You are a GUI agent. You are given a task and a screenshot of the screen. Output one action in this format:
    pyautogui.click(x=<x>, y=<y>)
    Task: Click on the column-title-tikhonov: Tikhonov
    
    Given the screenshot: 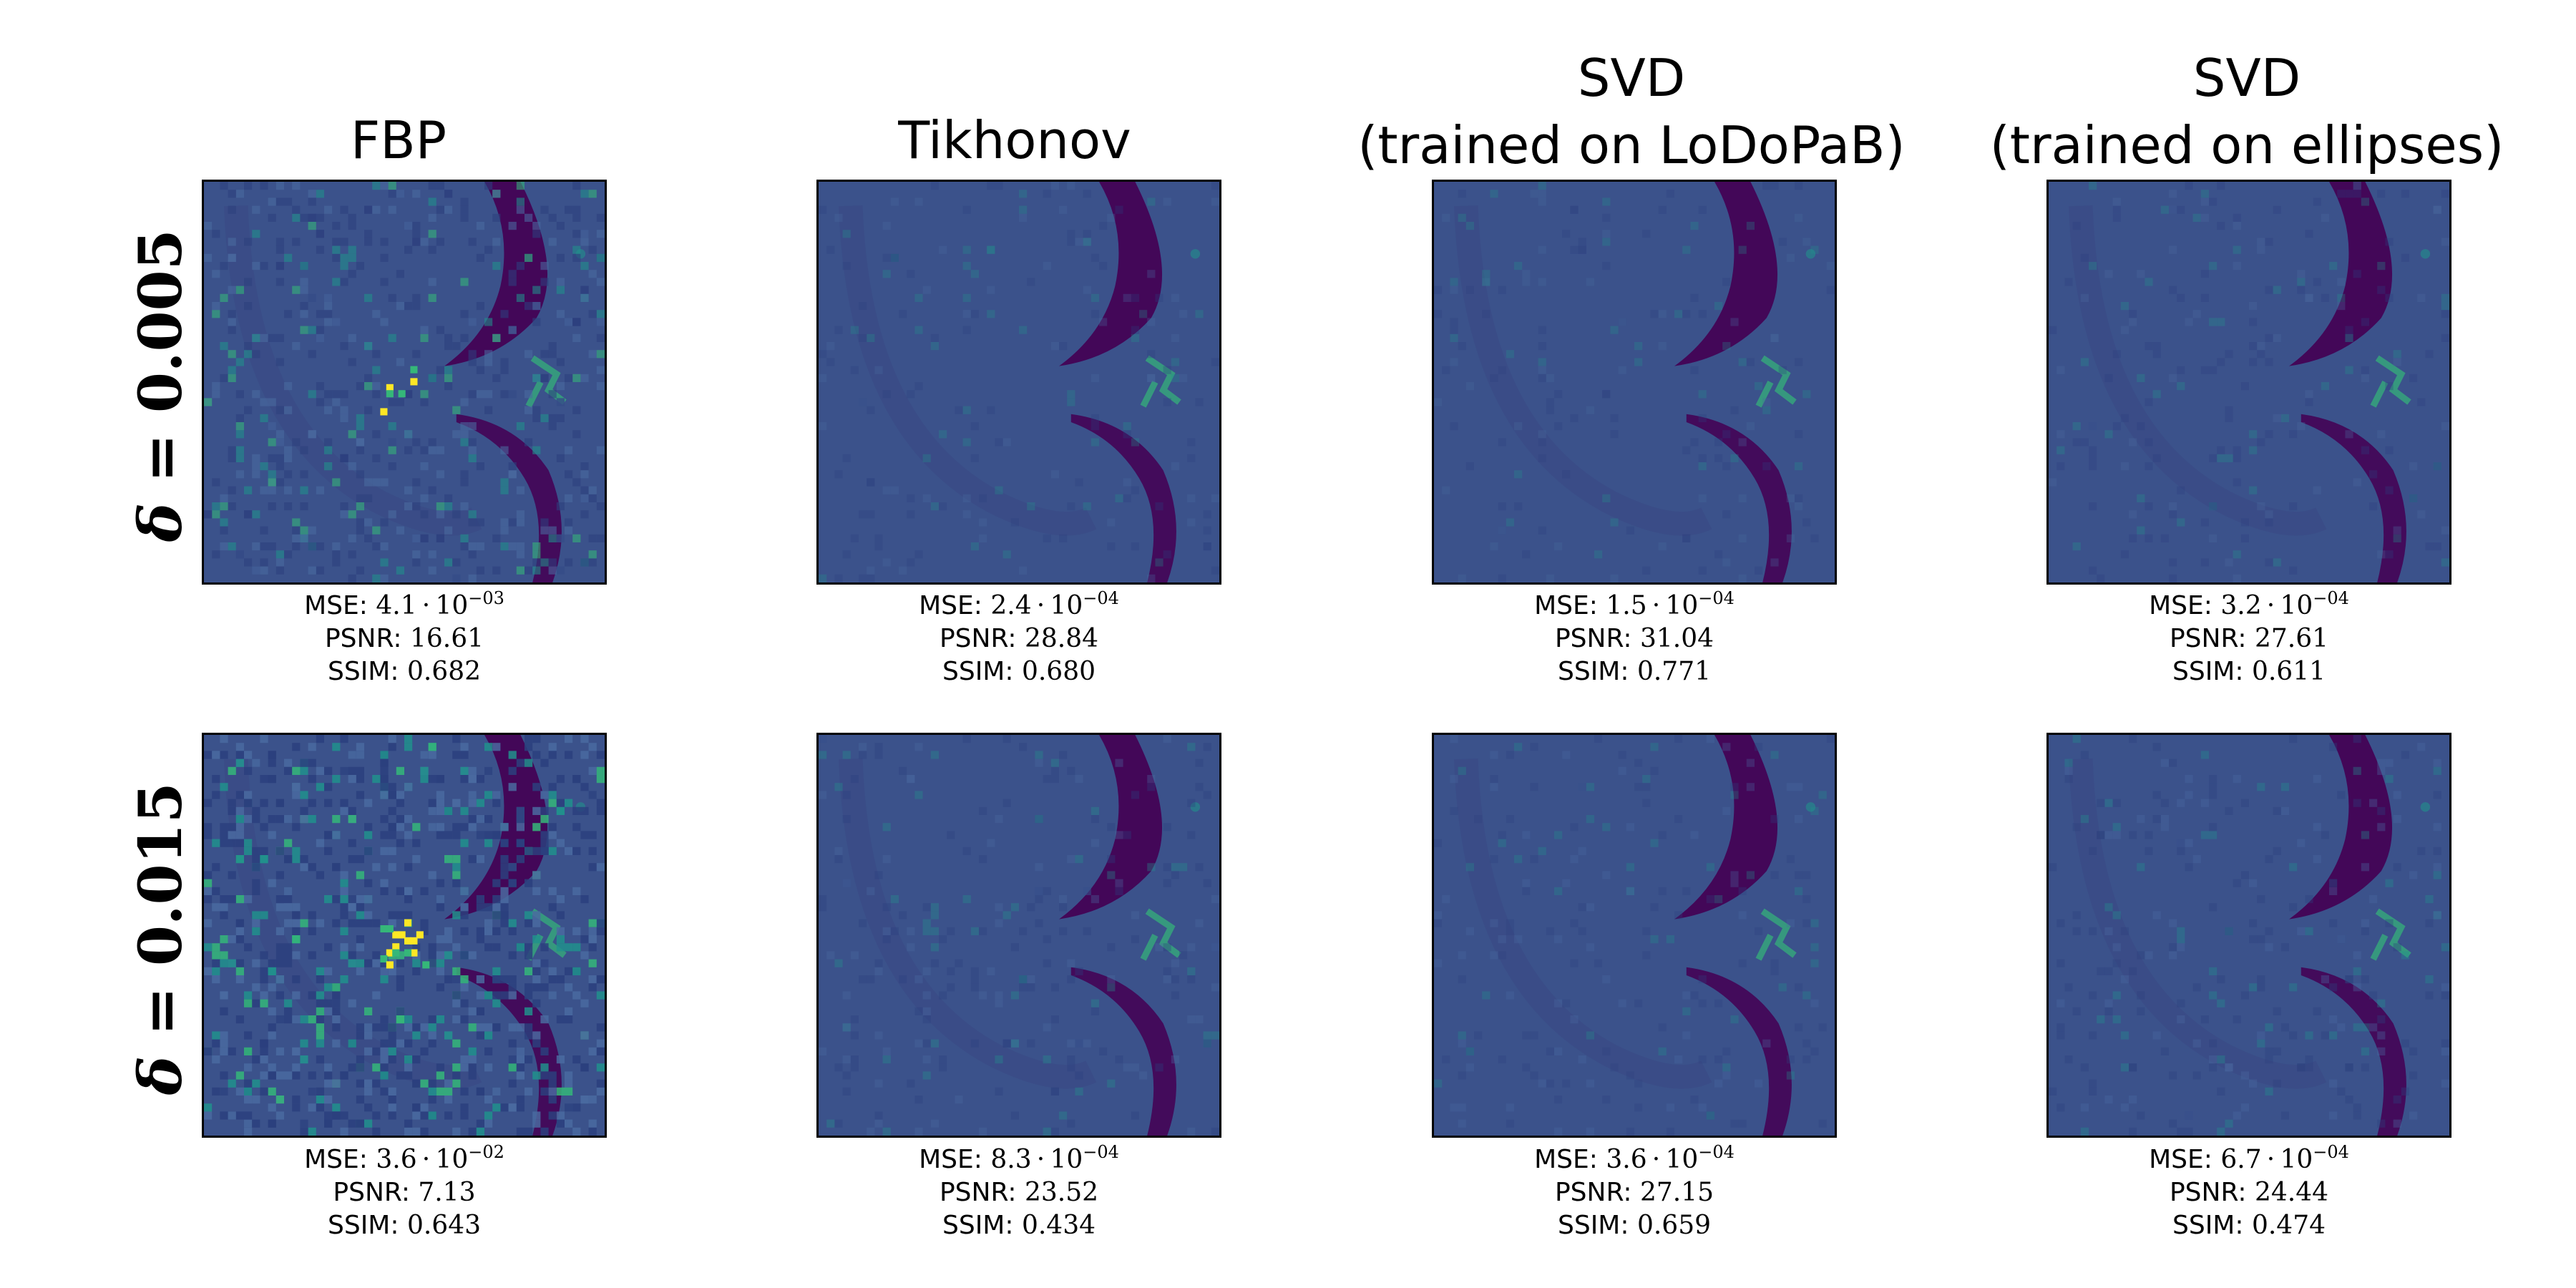 What is the action you would take?
    pyautogui.click(x=1015, y=140)
    